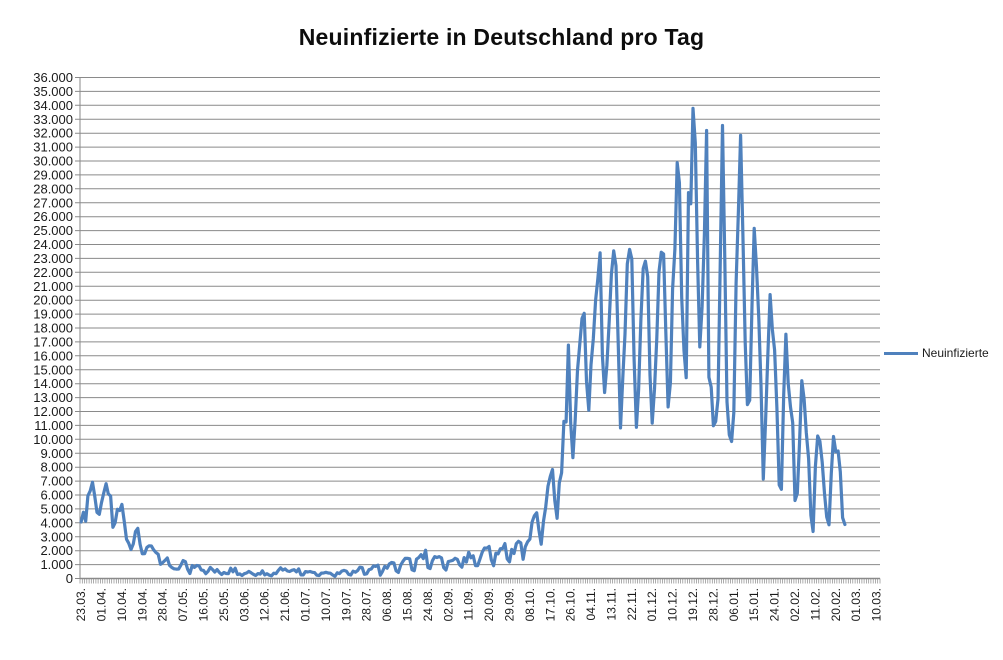 The image size is (1003, 660). Describe the element at coordinates (877, 604) in the screenshot. I see `x-tick-label: 10.03.` at that location.